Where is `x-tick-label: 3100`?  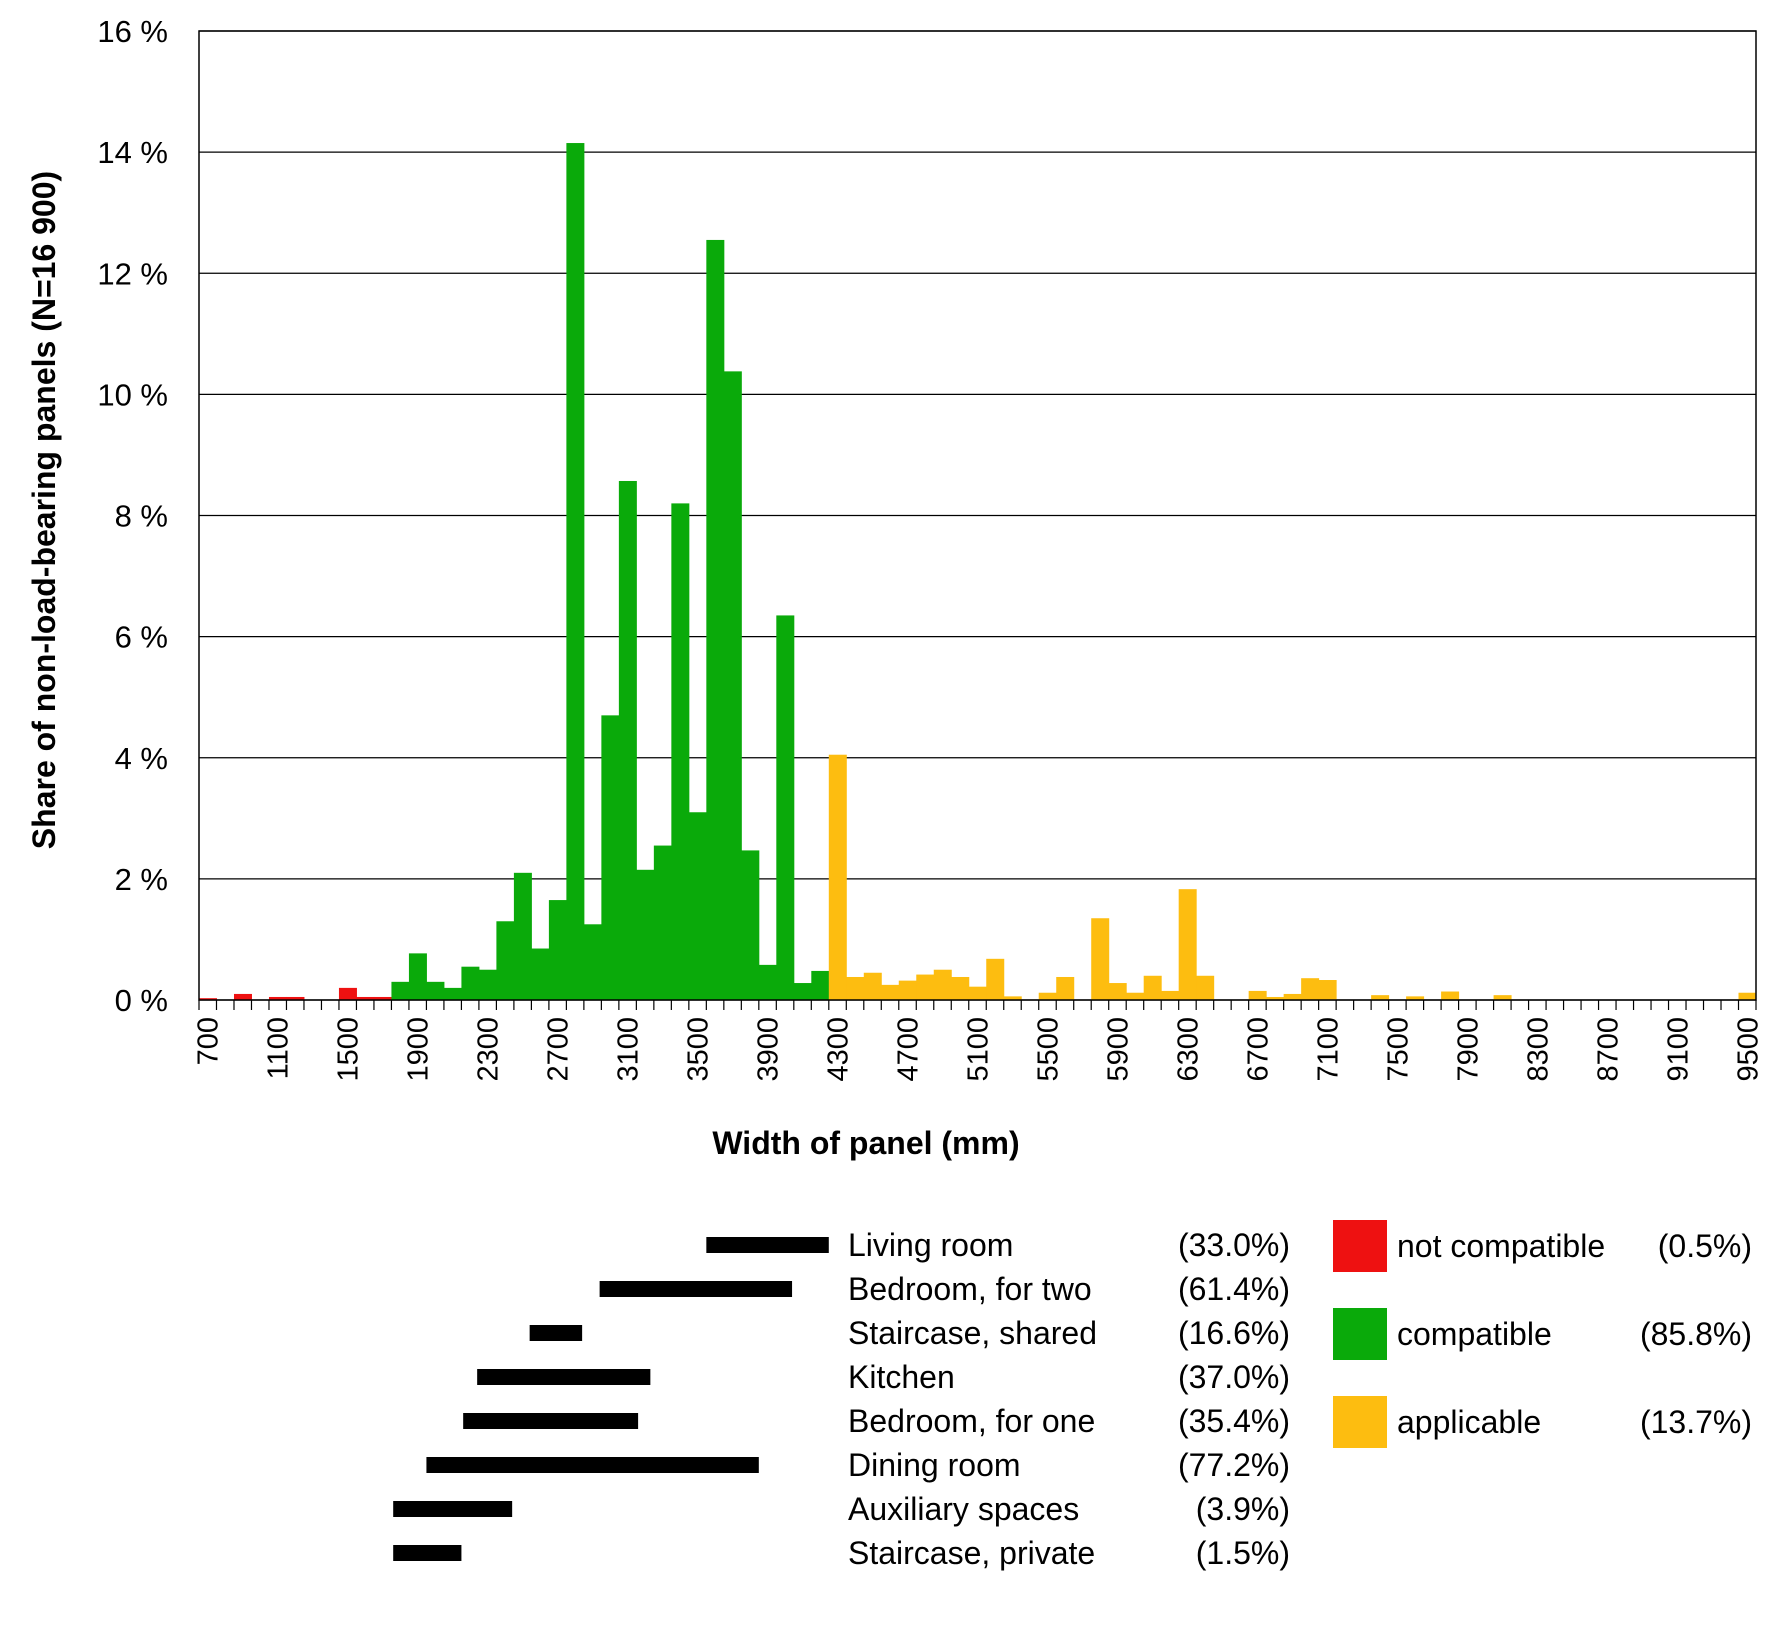 x-tick-label: 3100 is located at coordinates (629, 1049).